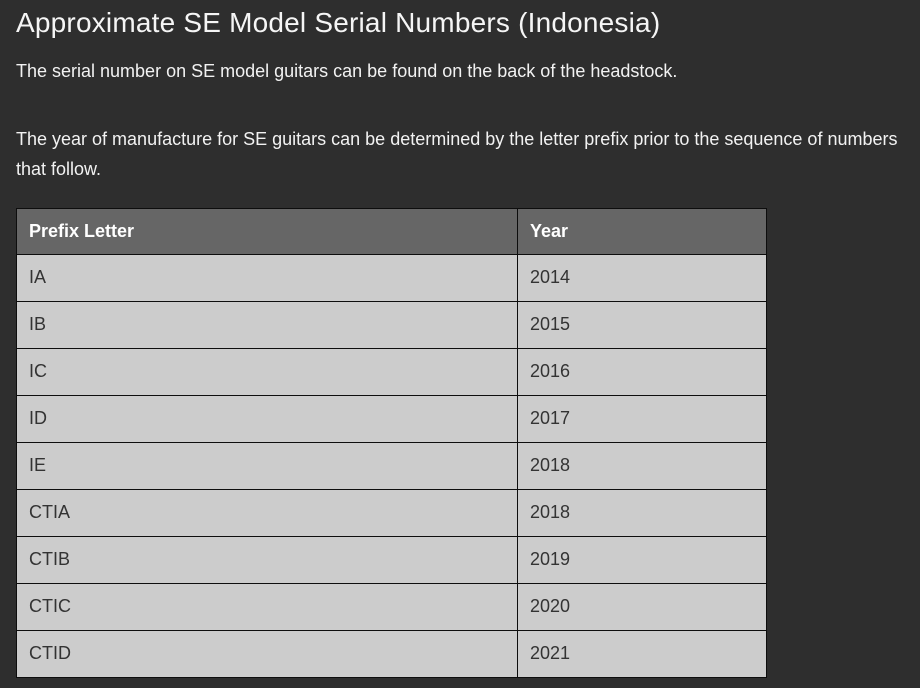  I want to click on table-row: IC 2016, so click(391, 371).